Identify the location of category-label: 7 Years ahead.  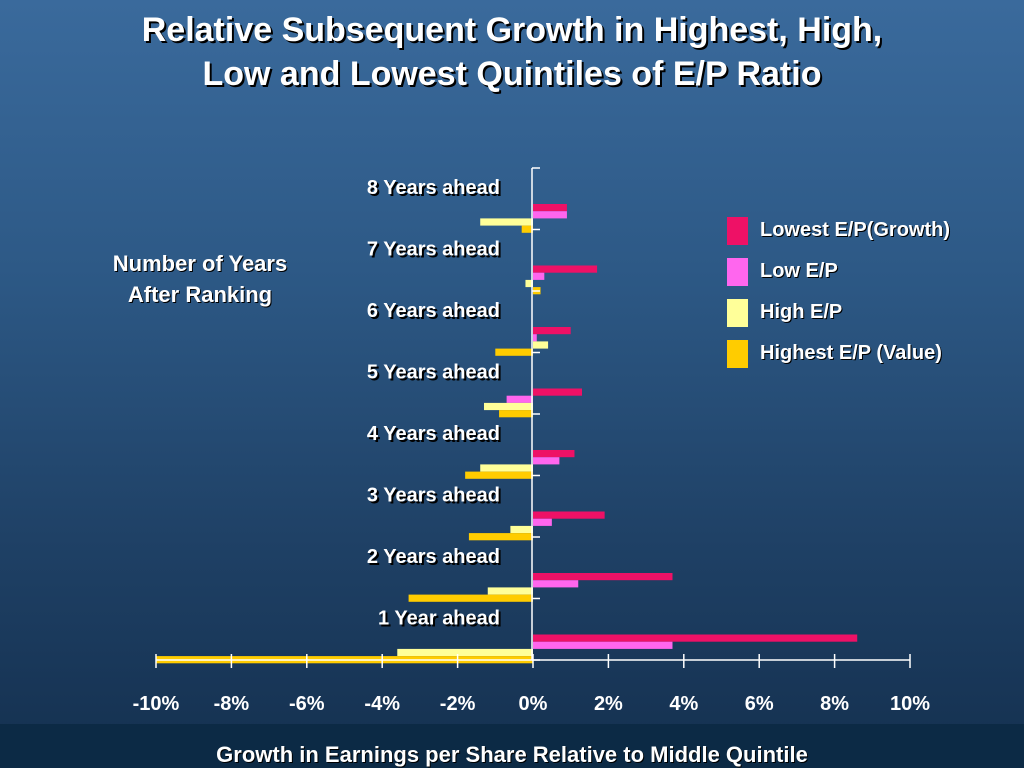
(433, 250).